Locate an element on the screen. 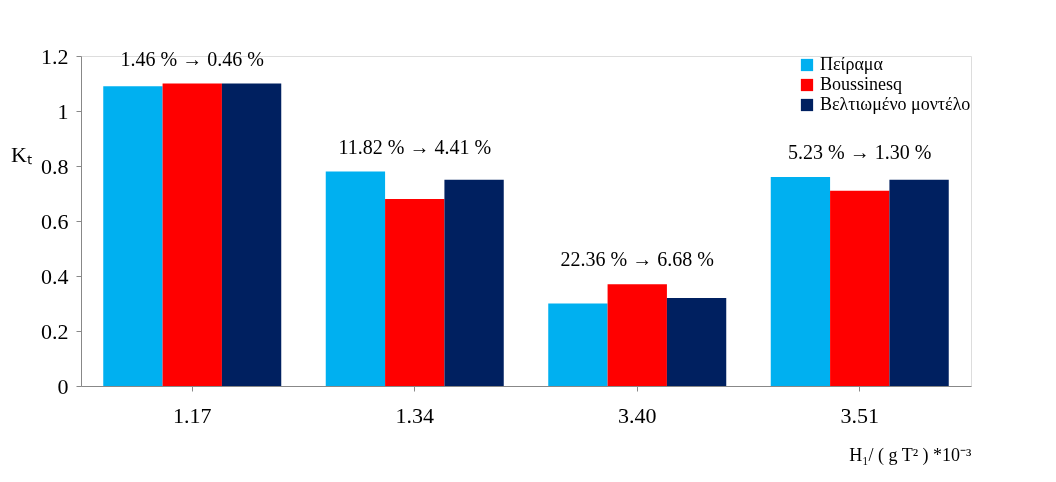 The width and height of the screenshot is (1056, 482). legend-label: Πείραμα is located at coordinates (852, 64).